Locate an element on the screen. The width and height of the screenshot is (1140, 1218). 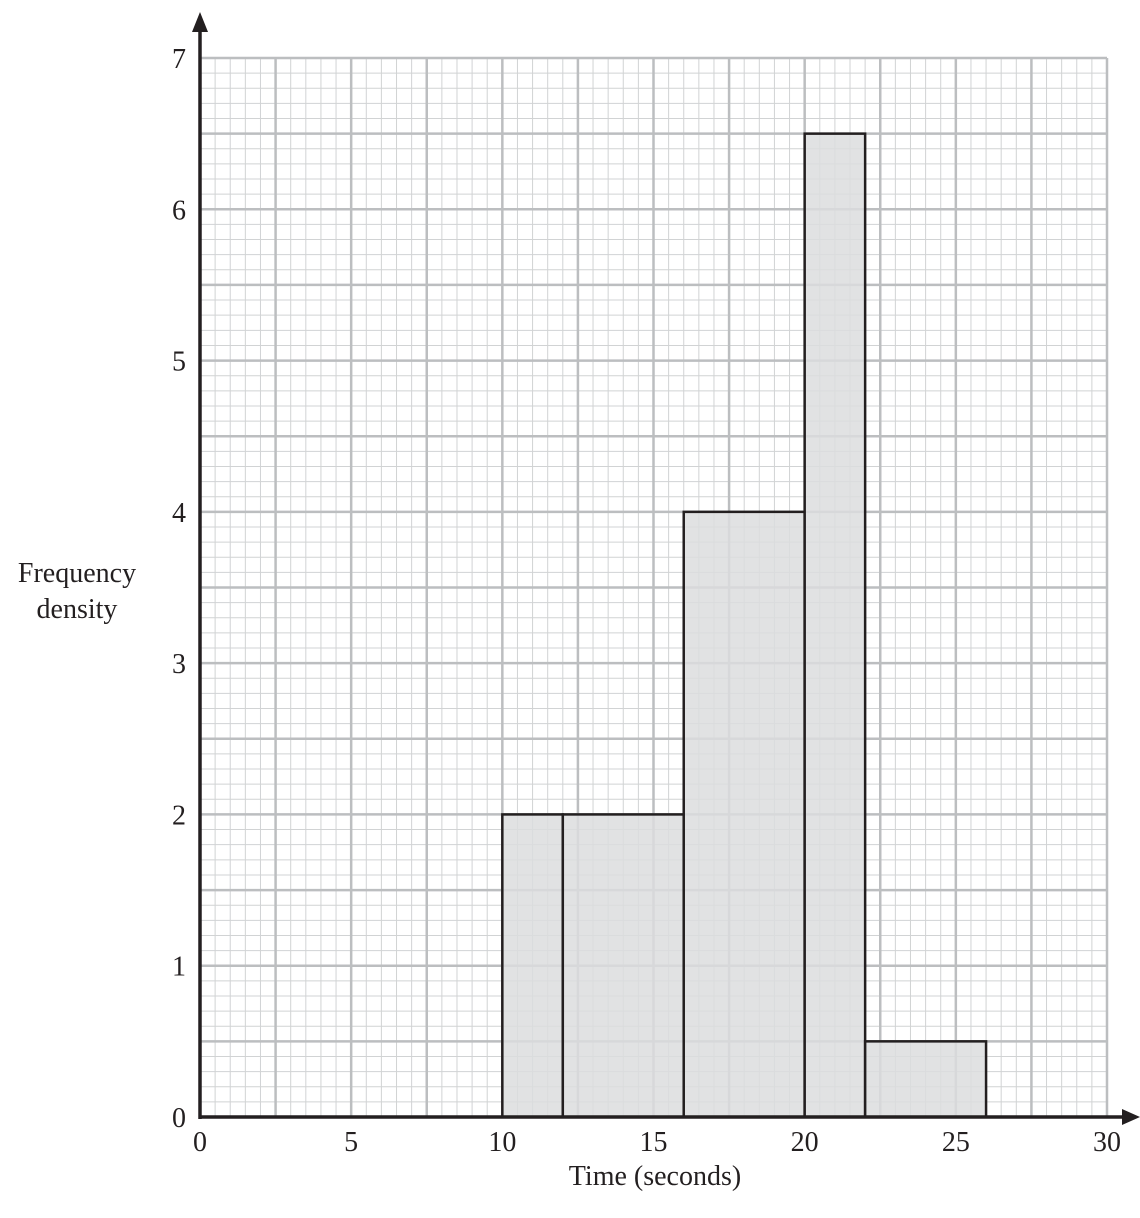
x-tick-label: 15 is located at coordinates (654, 1142).